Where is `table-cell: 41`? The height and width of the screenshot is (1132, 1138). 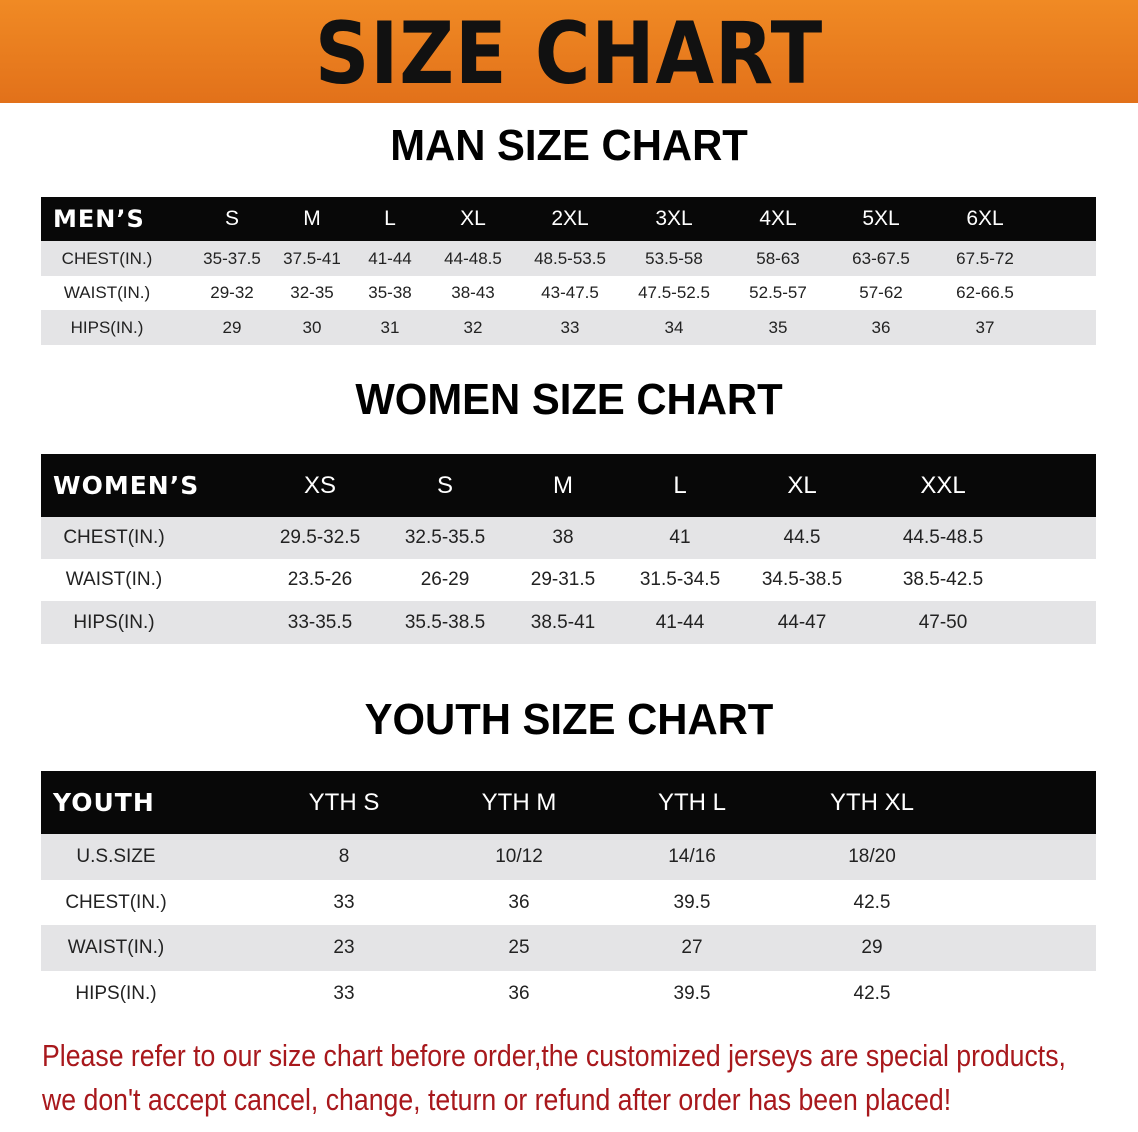 table-cell: 41 is located at coordinates (680, 537).